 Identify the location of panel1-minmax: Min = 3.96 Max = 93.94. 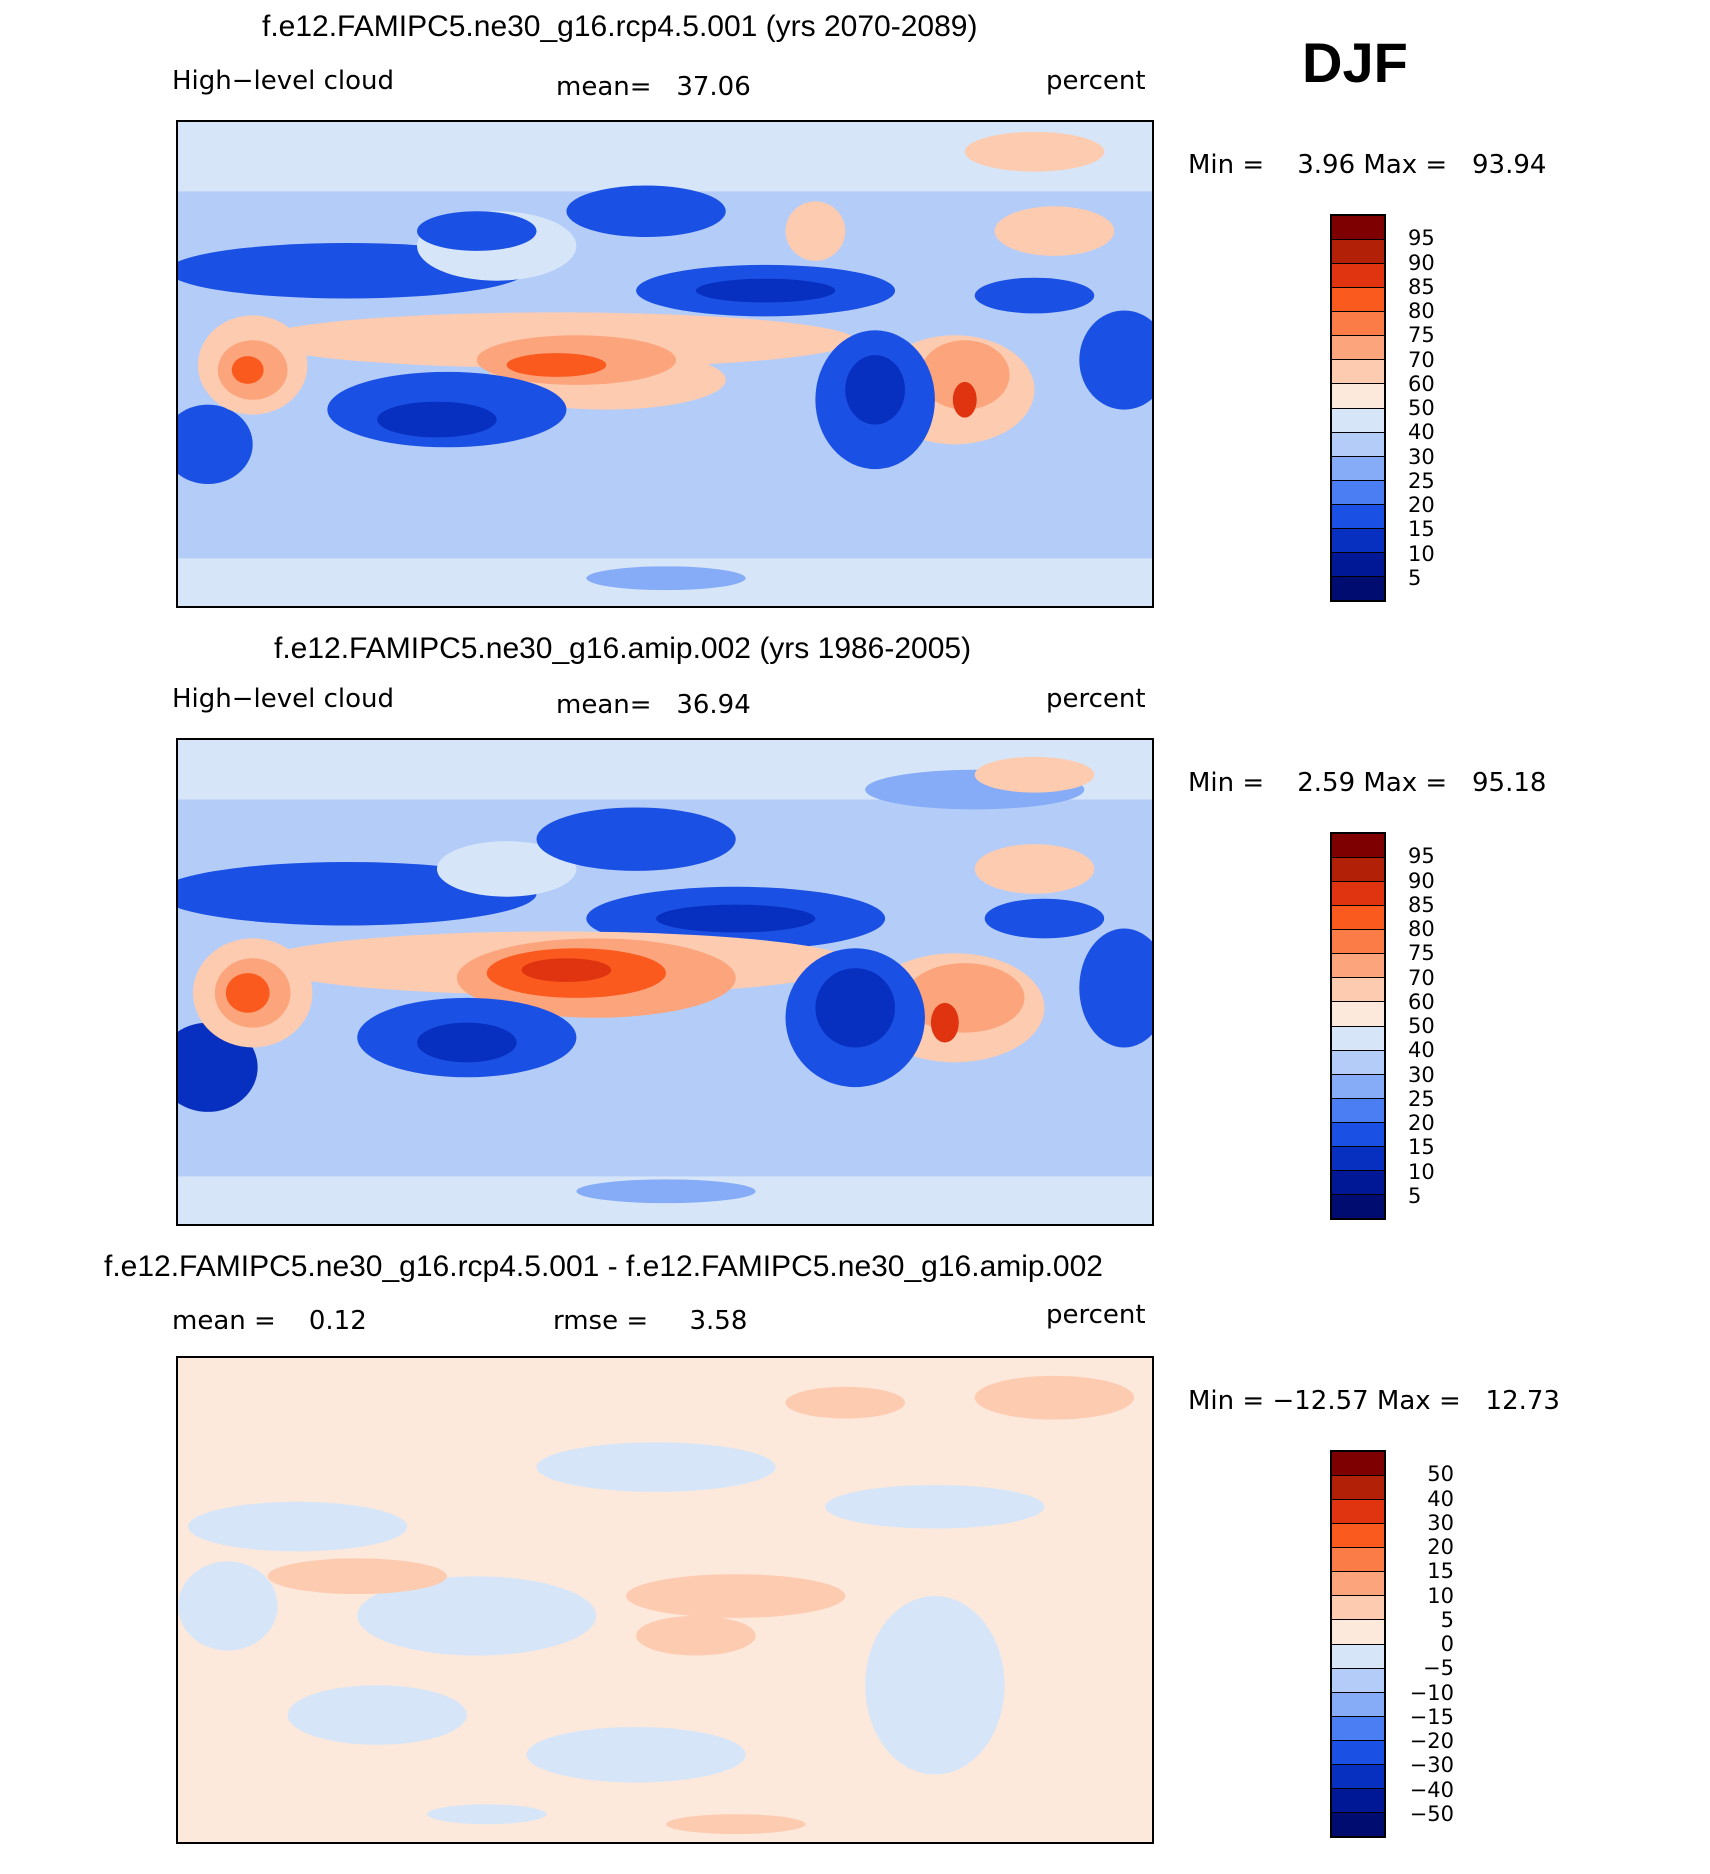
(1367, 165).